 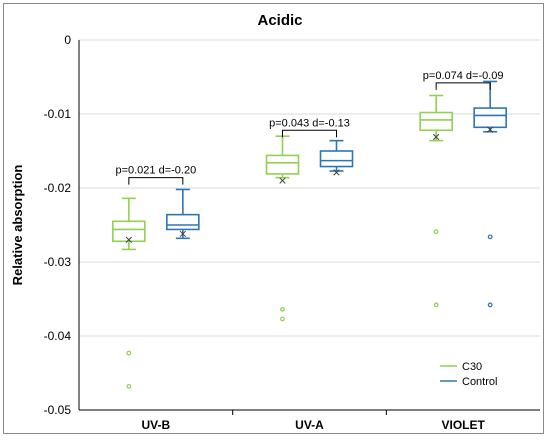 I want to click on box-control-uv-b, so click(x=183, y=214).